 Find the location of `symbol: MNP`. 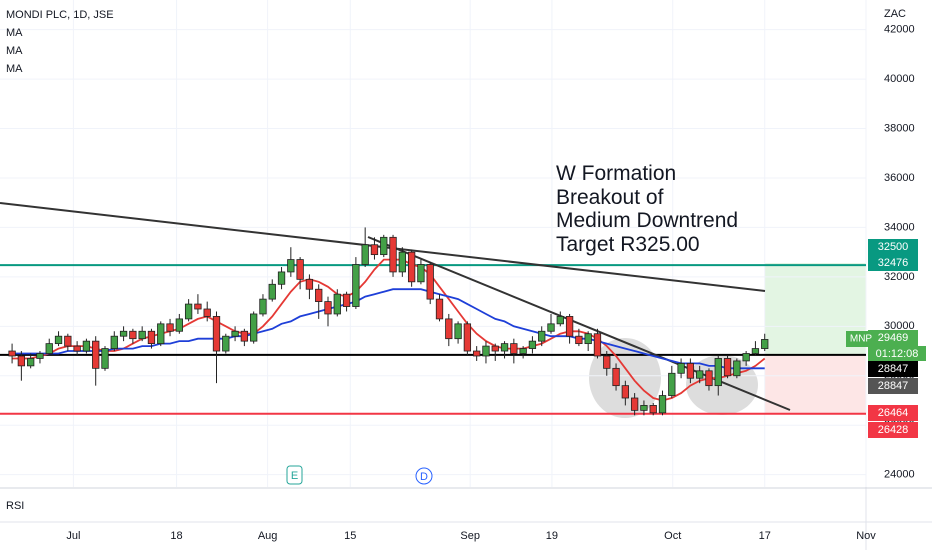

symbol: MNP is located at coordinates (861, 339).